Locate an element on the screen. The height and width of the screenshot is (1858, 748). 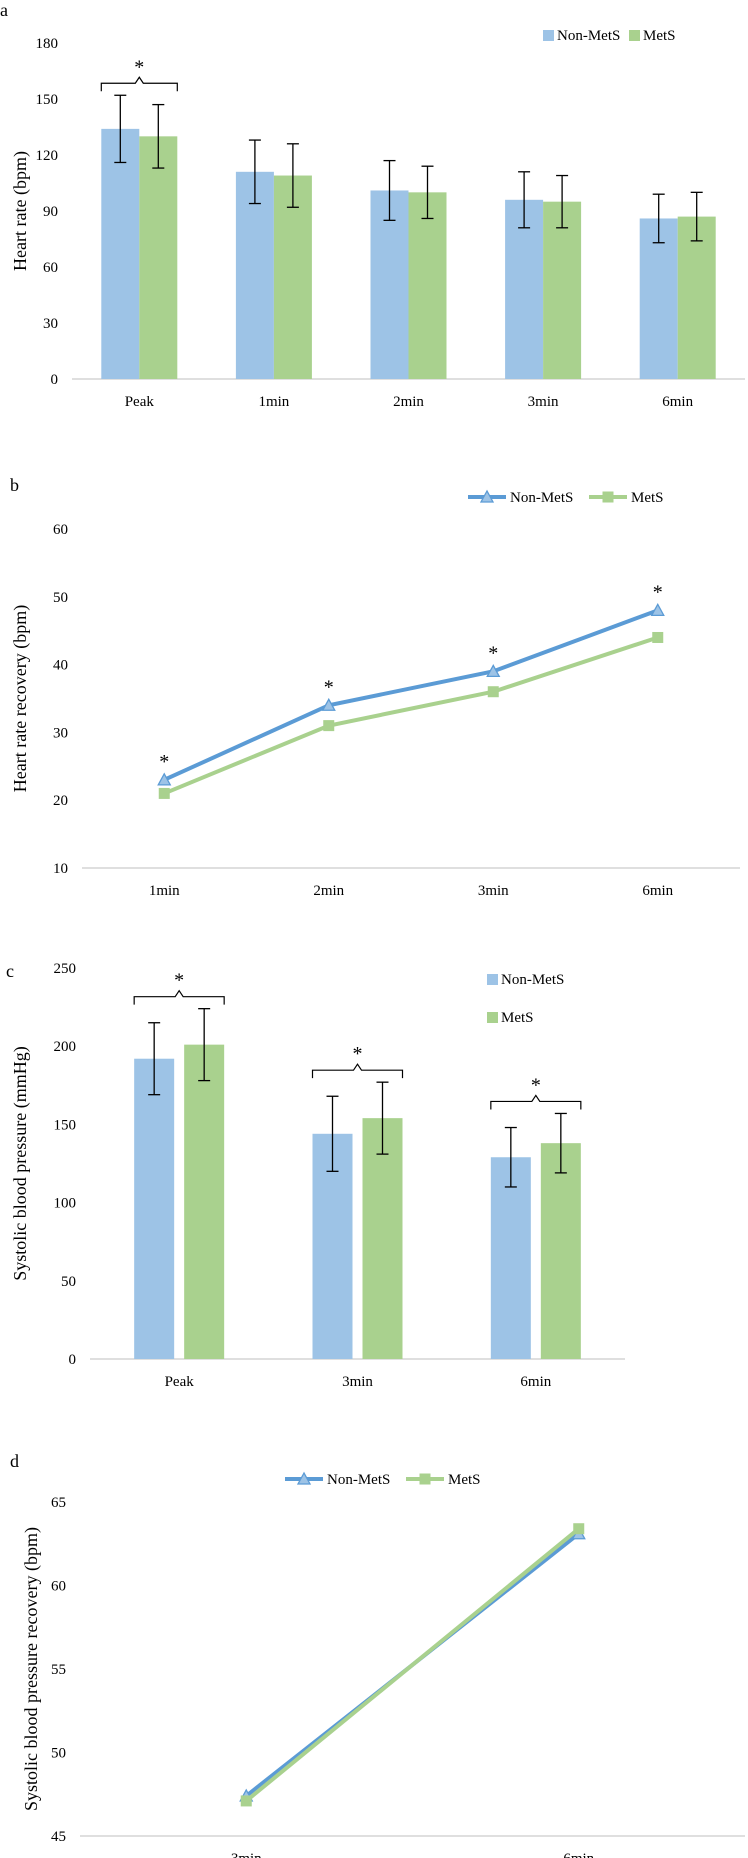
y-tick-label: 200 is located at coordinates (65, 1047).